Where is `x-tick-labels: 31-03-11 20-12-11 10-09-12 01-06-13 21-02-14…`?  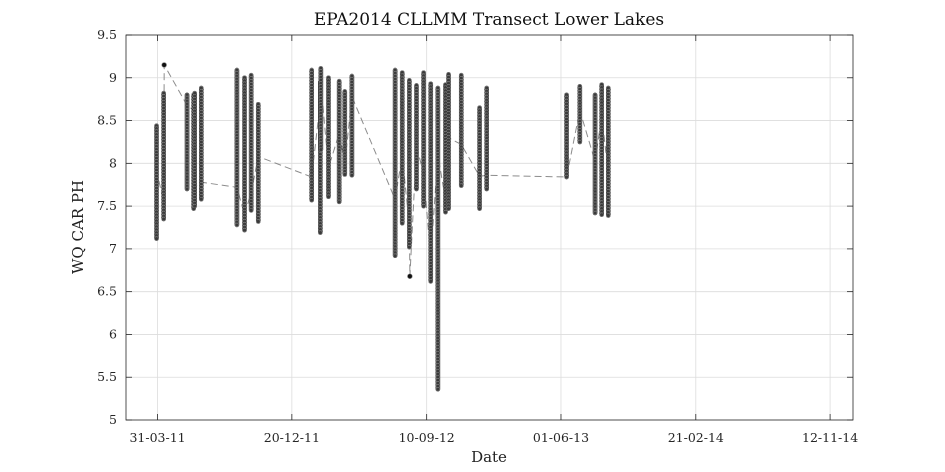
x-tick-labels: 31-03-11 20-12-11 10-09-12 01-06-13 21-02-14… is located at coordinates (493, 437).